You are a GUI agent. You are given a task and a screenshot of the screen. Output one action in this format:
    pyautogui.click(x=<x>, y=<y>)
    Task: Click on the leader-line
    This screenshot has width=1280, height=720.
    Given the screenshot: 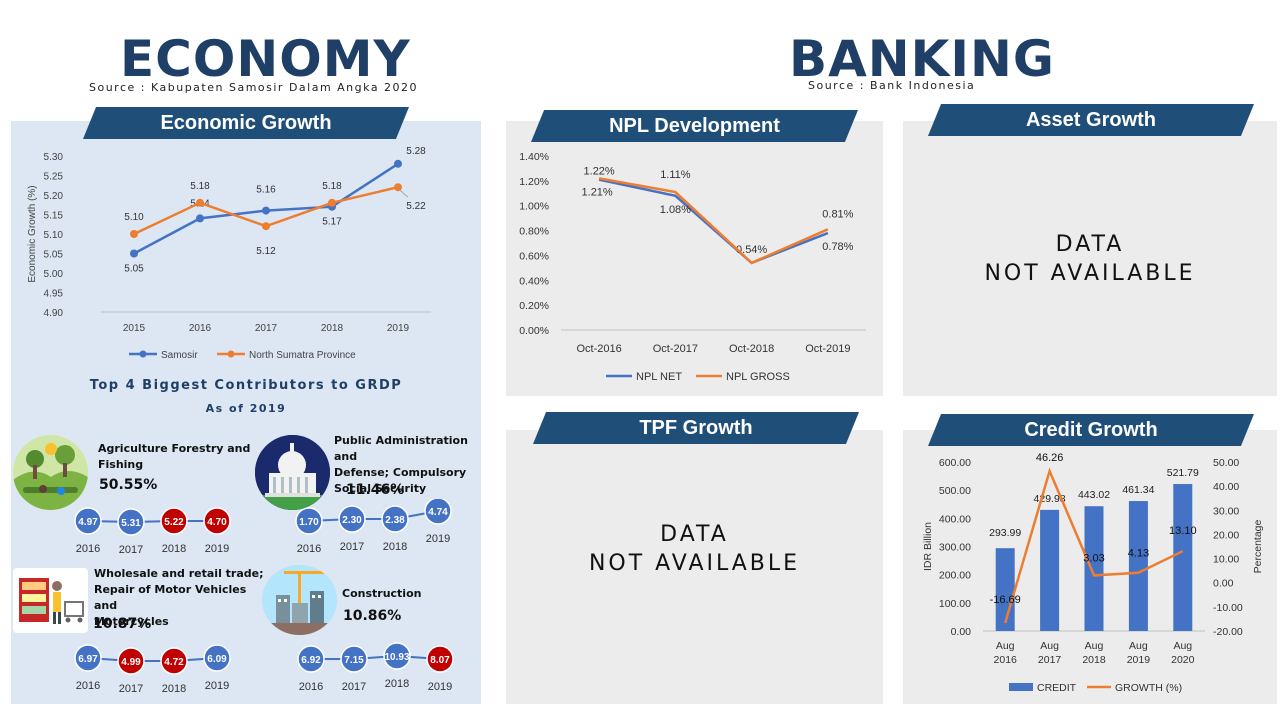 What is the action you would take?
    pyautogui.click(x=404, y=193)
    